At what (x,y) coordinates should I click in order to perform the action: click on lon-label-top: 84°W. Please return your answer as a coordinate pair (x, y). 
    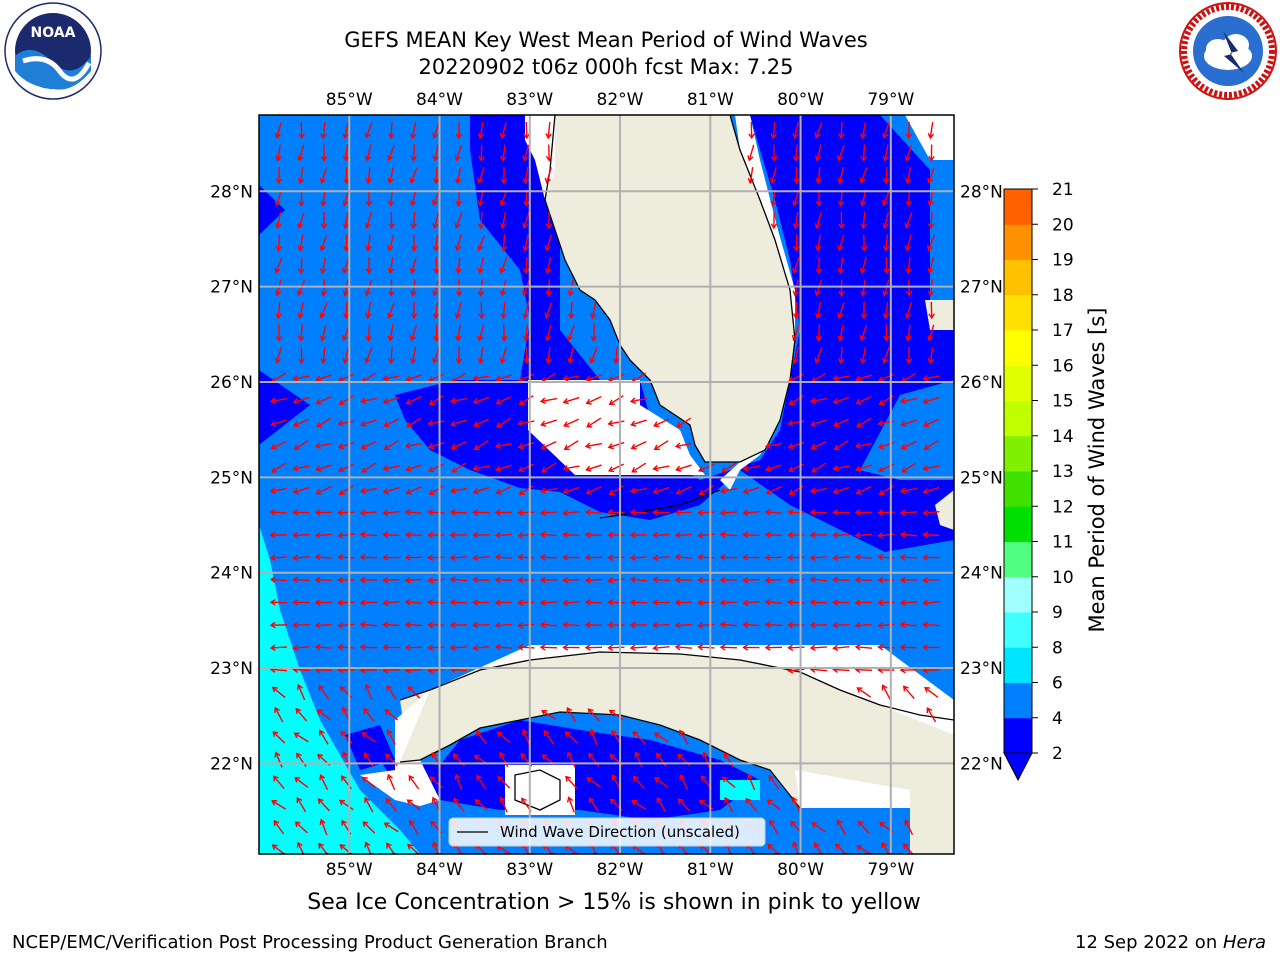
    Looking at the image, I should click on (439, 100).